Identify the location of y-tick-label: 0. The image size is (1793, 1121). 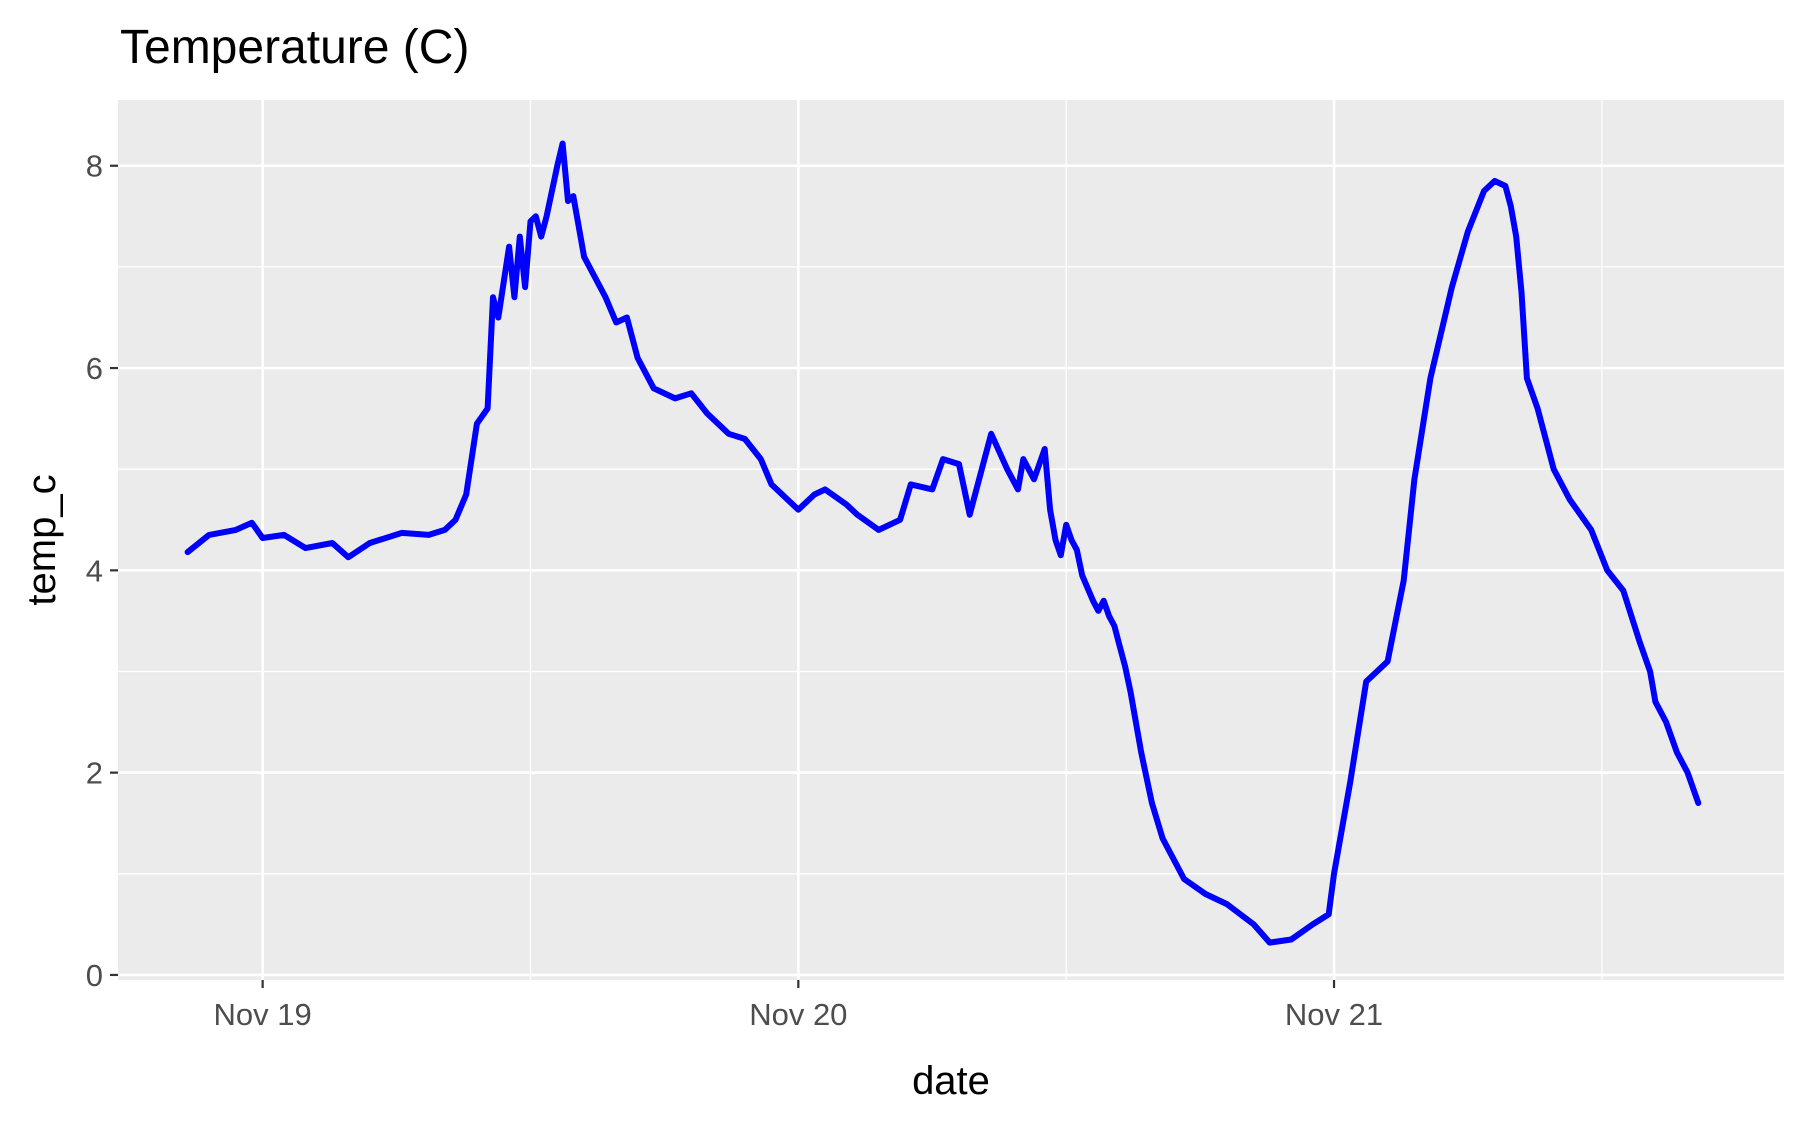
(94, 975).